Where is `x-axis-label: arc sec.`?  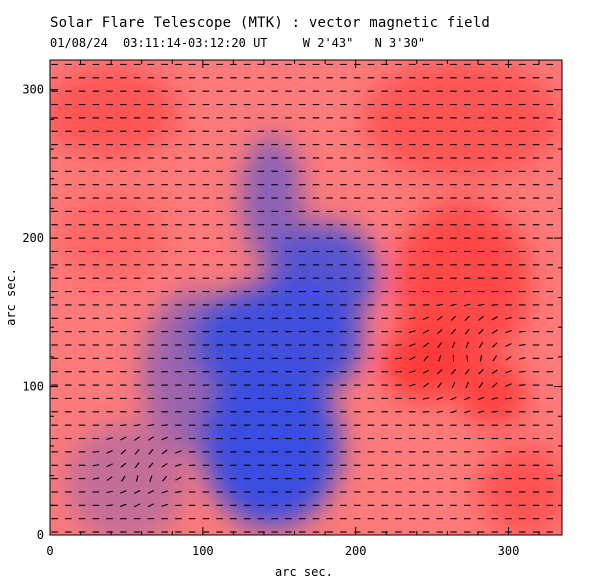 x-axis-label: arc sec. is located at coordinates (304, 572).